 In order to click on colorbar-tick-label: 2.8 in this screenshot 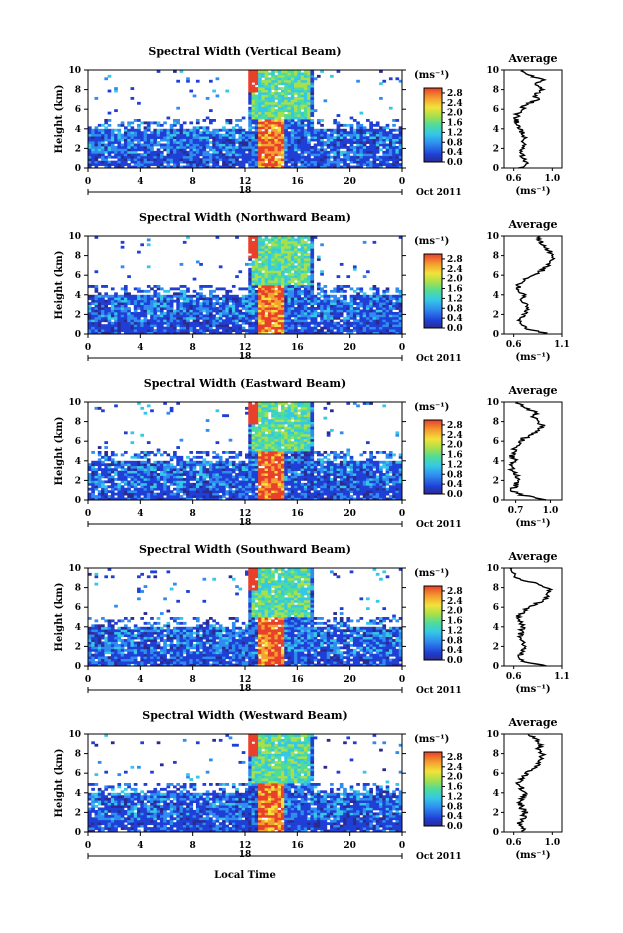, I will do `click(455, 94)`.